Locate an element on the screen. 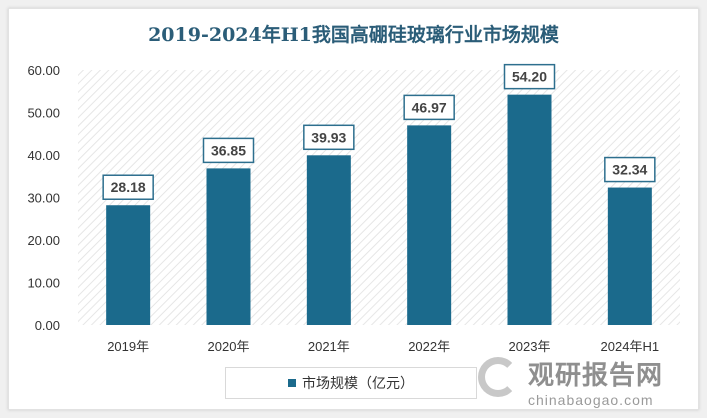 Image resolution: width=707 pixels, height=418 pixels. data-label: 36.85 is located at coordinates (228, 150).